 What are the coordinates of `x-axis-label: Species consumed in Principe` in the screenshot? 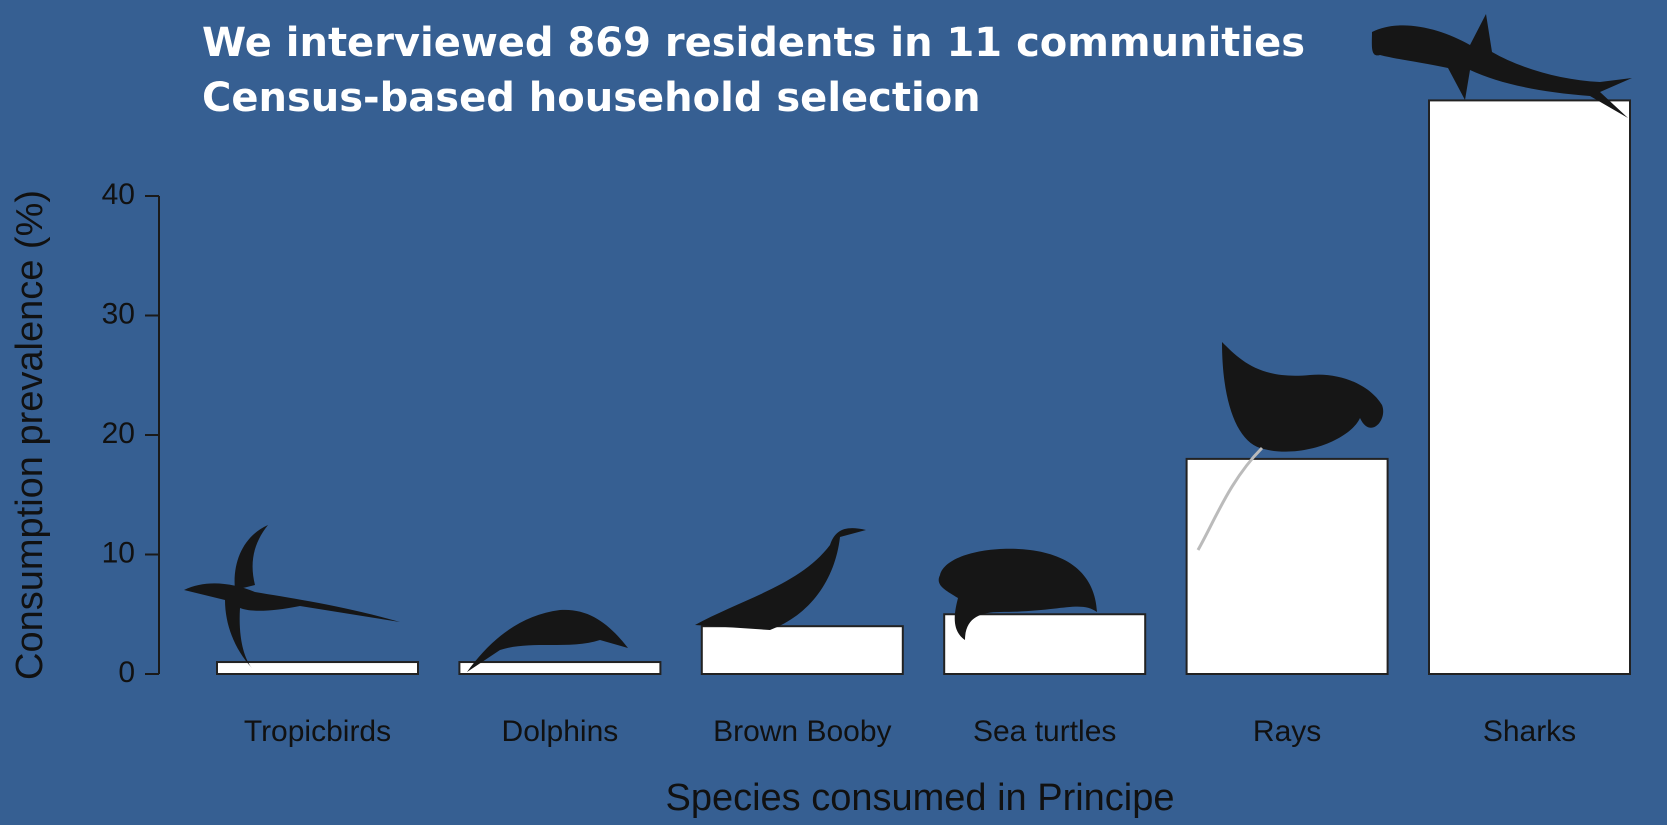 It's located at (919, 798).